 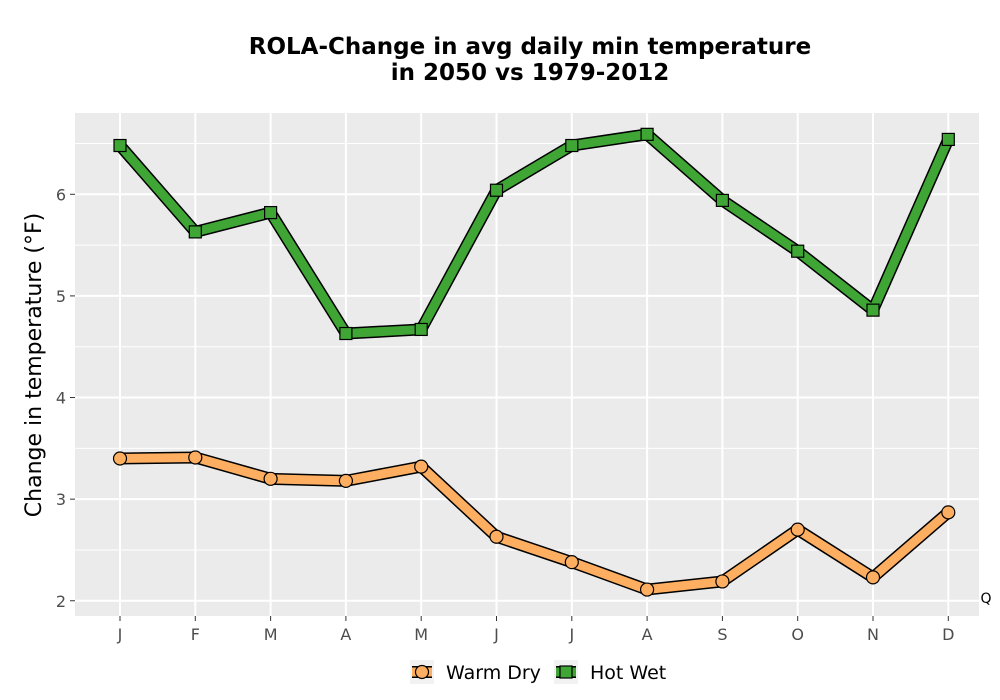 I want to click on legend: Warm Dry Hot Wet, so click(x=538, y=672).